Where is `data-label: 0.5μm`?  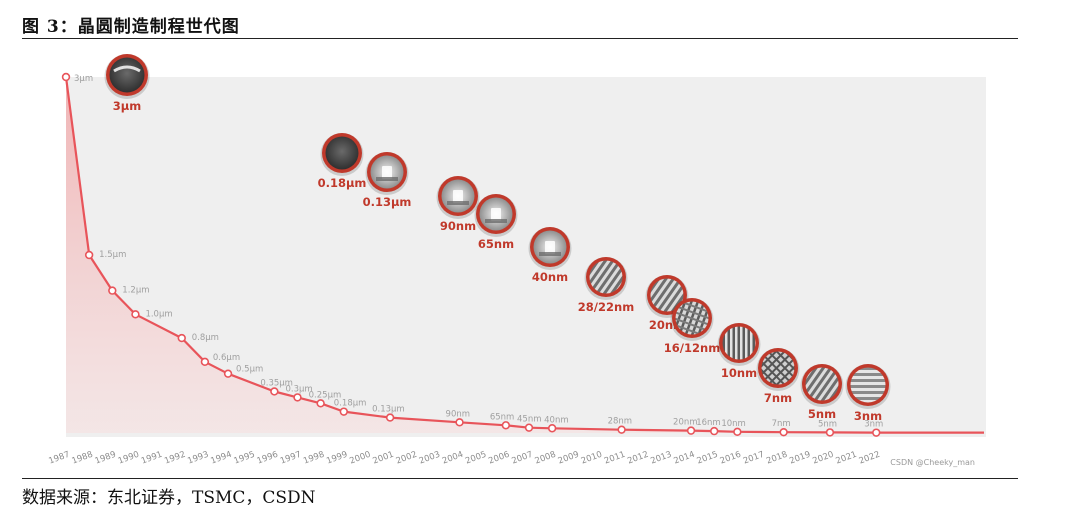 data-label: 0.5μm is located at coordinates (249, 370).